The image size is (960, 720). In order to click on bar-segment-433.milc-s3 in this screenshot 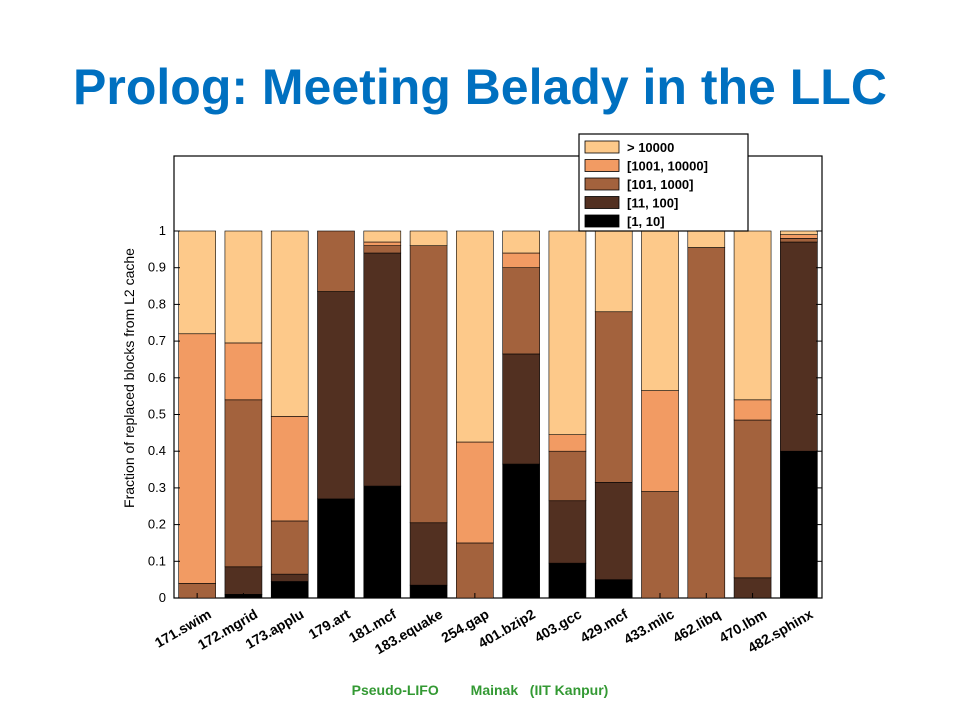, I will do `click(660, 441)`.